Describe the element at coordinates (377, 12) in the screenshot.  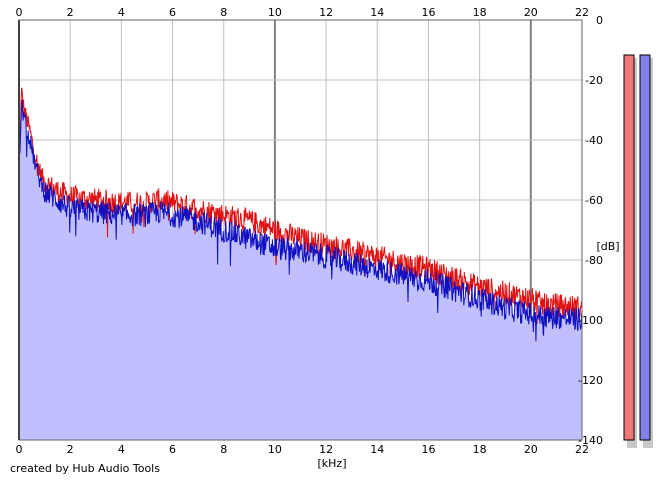
I see `x-tick-top-14: 14` at that location.